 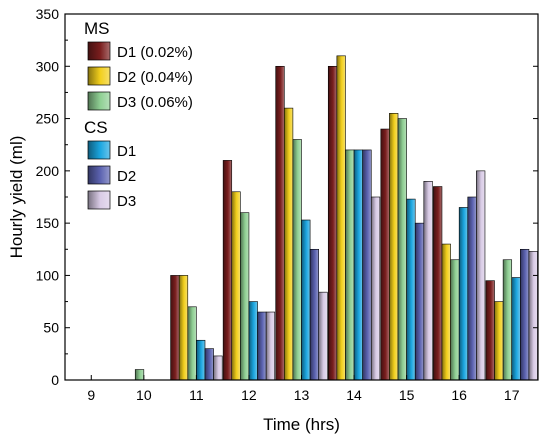 I want to click on x-tick-label: 12, so click(x=249, y=395).